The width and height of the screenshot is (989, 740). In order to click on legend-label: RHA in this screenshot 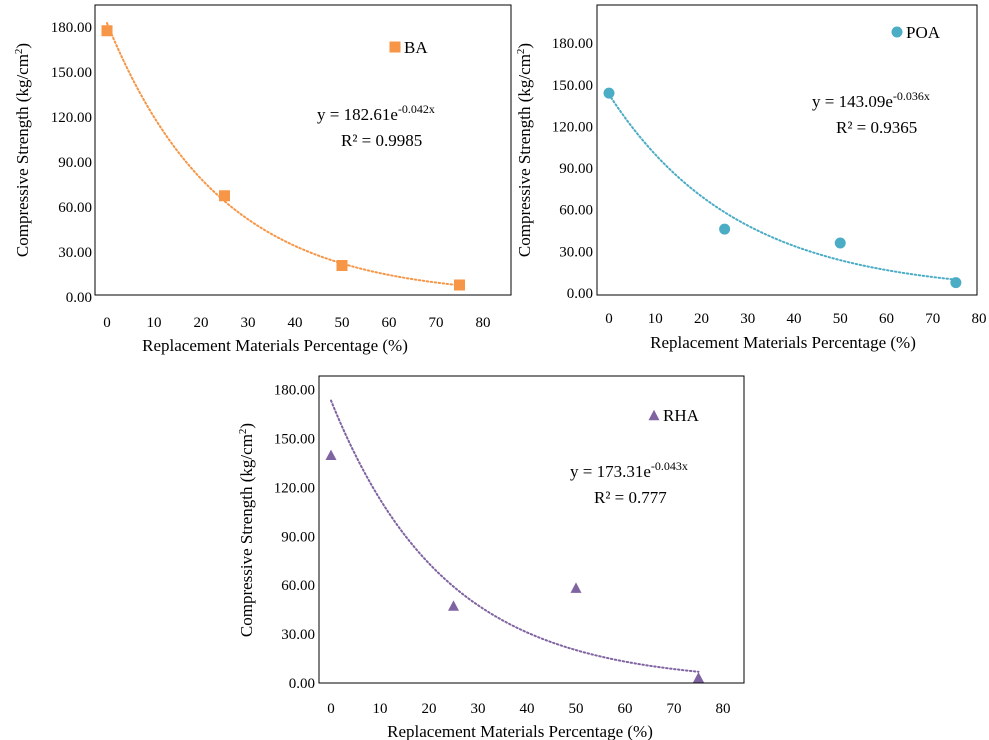, I will do `click(681, 415)`.